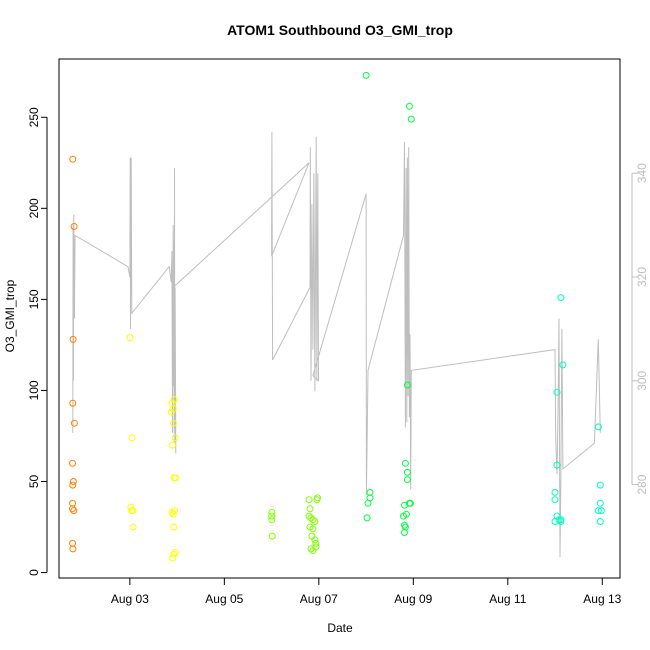  Describe the element at coordinates (319, 599) in the screenshot. I see `x-tick-label: Aug 07` at that location.